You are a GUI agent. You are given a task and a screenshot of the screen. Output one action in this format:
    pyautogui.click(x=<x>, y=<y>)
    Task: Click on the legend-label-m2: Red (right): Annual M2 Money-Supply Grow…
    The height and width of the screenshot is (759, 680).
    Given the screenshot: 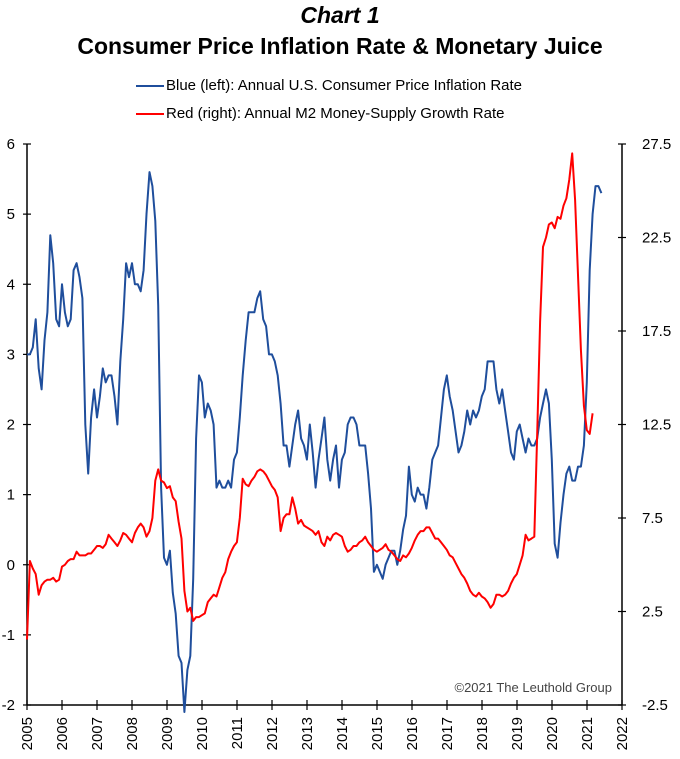 What is the action you would take?
    pyautogui.click(x=335, y=113)
    